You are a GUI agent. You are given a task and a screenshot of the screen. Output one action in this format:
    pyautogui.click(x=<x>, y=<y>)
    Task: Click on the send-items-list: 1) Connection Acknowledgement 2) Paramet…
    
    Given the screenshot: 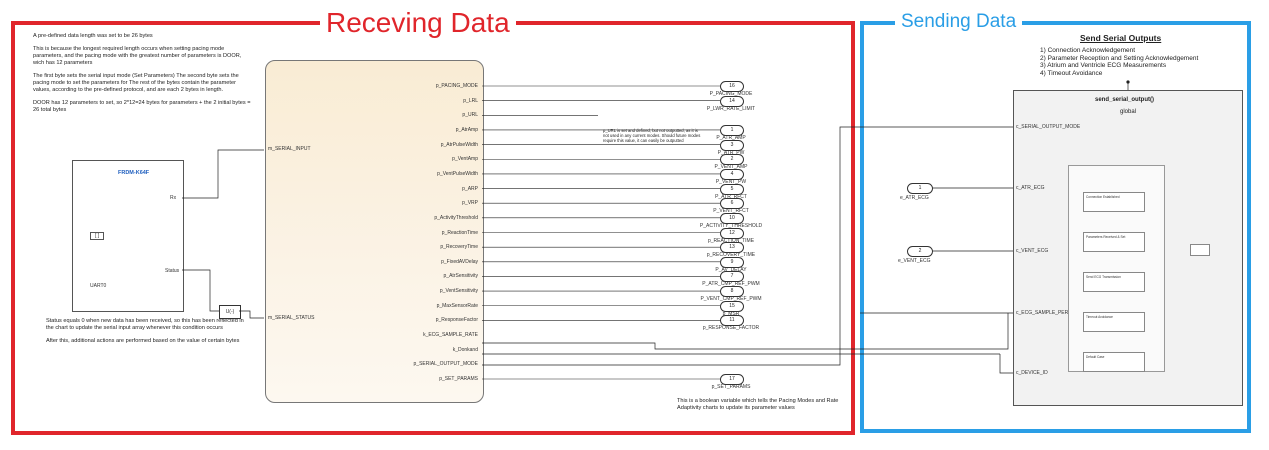 What is the action you would take?
    pyautogui.click(x=1119, y=62)
    